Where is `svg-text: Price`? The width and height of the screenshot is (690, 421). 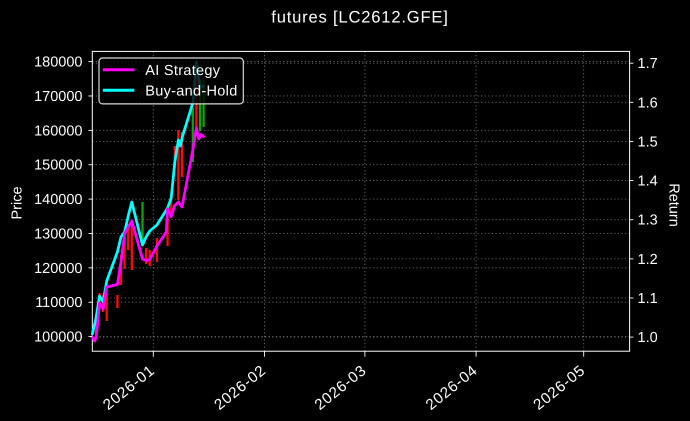
svg-text: Price is located at coordinates (18, 202).